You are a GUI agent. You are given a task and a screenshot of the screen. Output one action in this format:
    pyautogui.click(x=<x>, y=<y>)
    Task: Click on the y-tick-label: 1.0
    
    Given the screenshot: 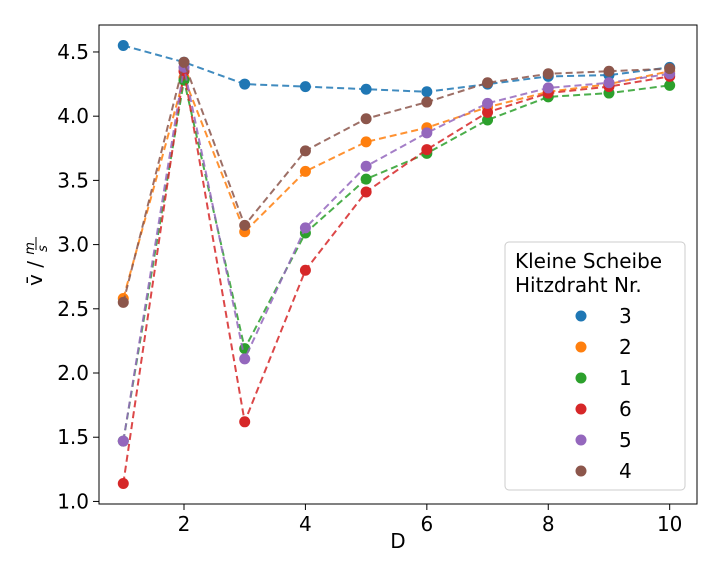 What is the action you would take?
    pyautogui.click(x=73, y=501)
    